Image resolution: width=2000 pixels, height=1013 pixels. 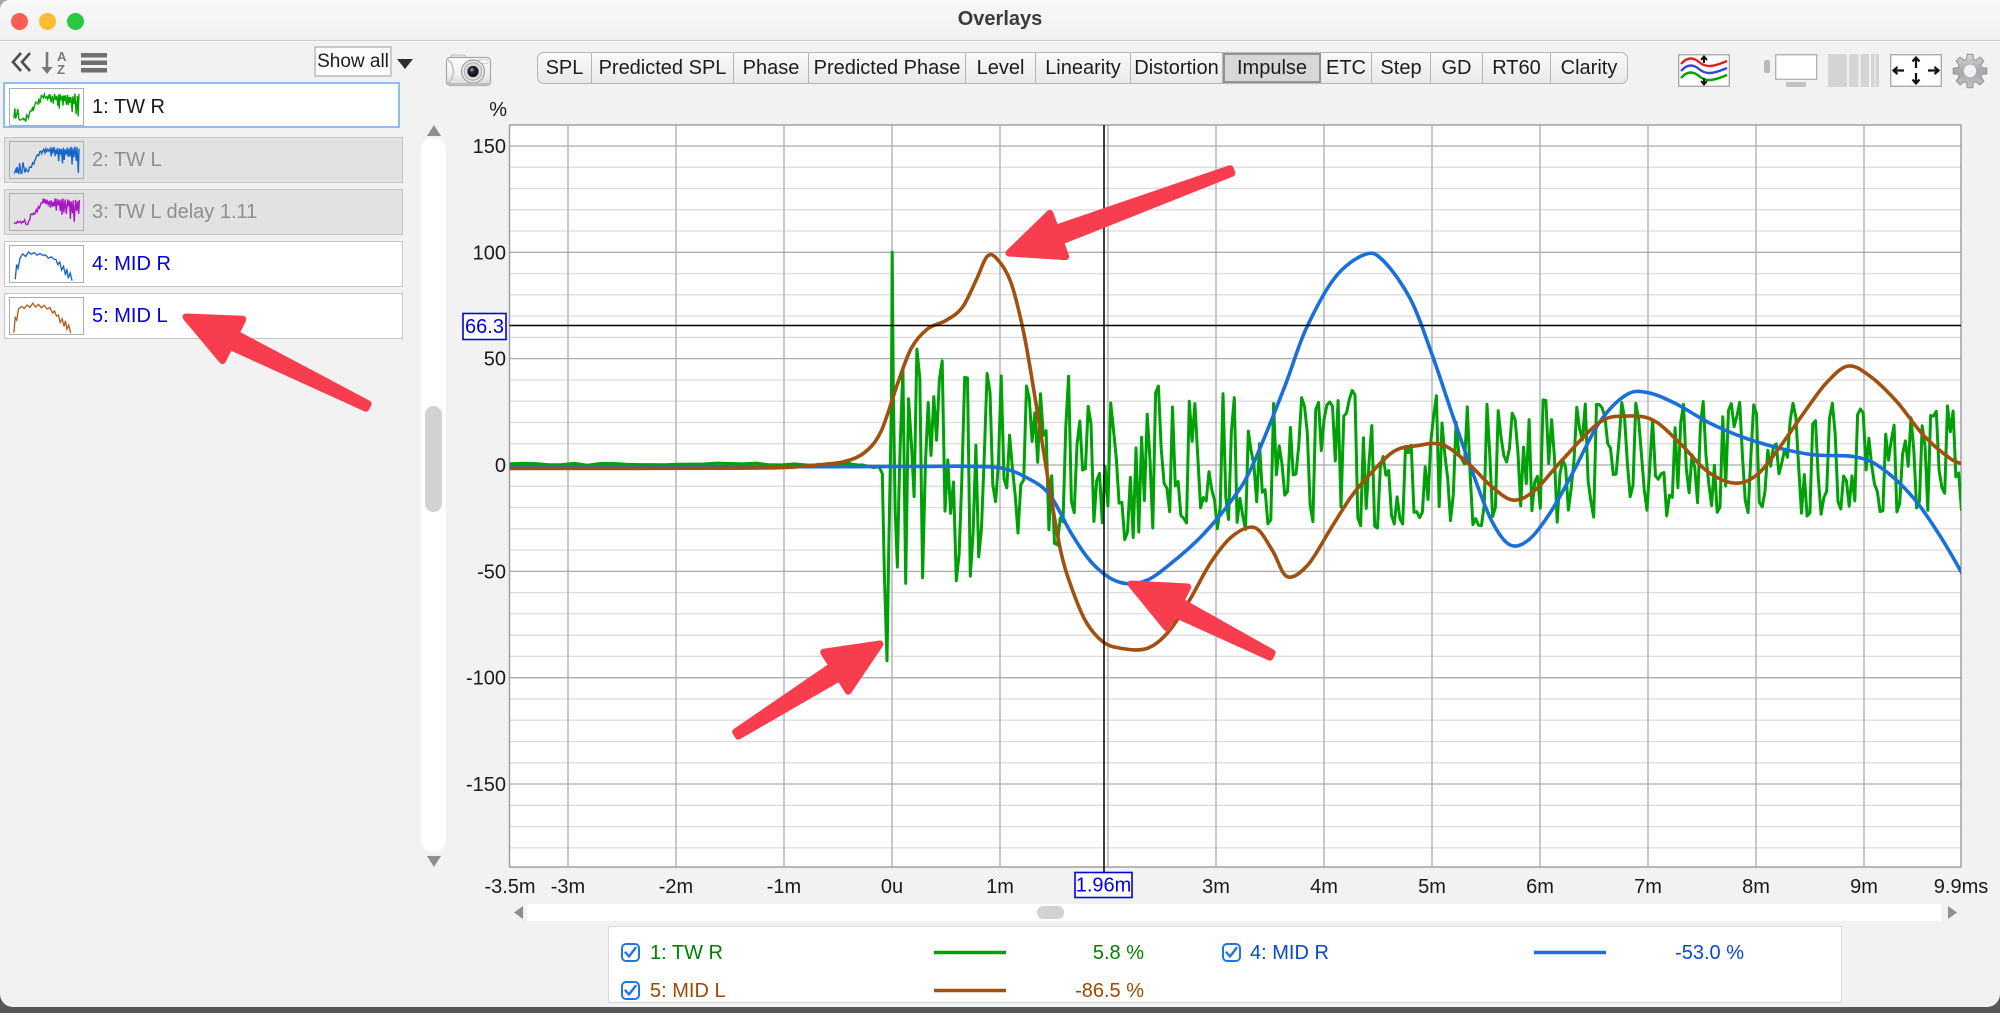 I want to click on svg-text: 0, so click(x=500, y=466).